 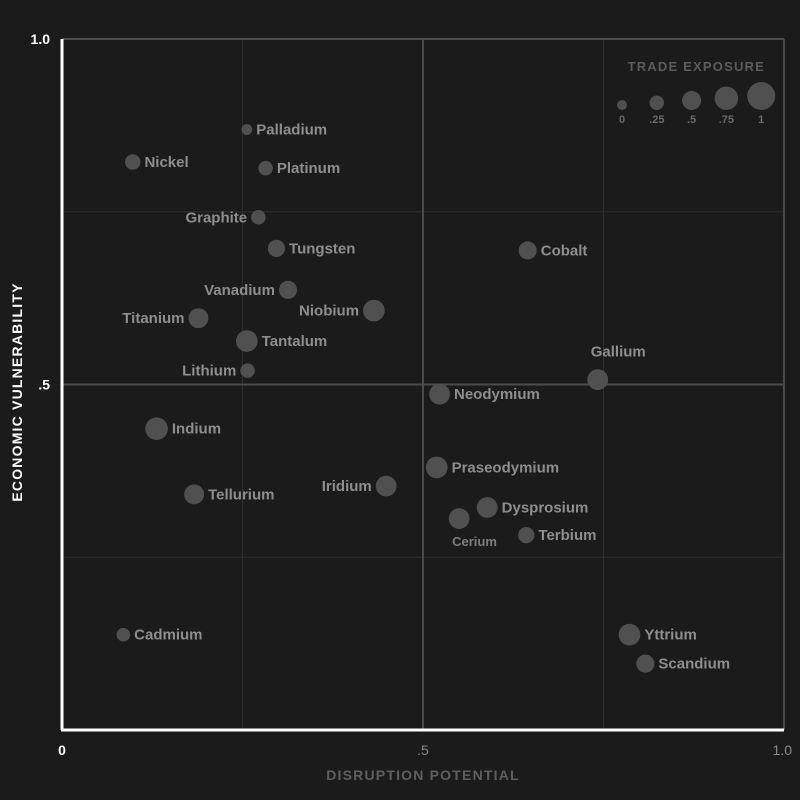 What do you see at coordinates (17, 391) in the screenshot?
I see `y-axis-title: ECONOMIC VULNERABILITY` at bounding box center [17, 391].